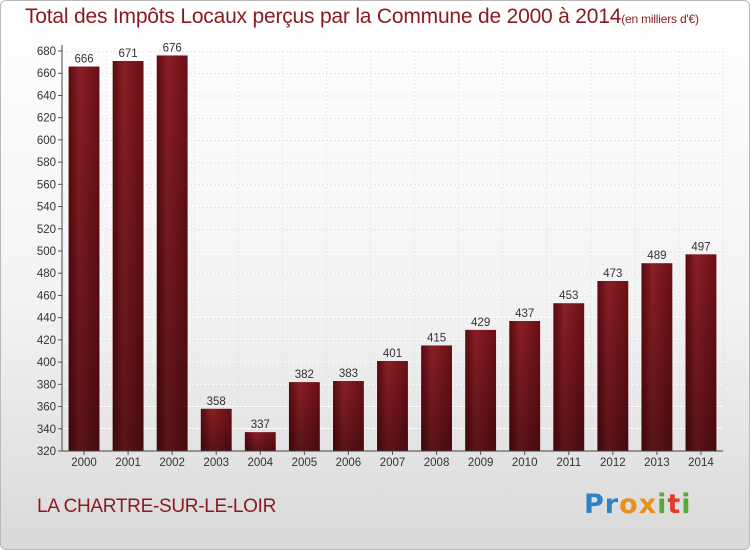  Describe the element at coordinates (700, 247) in the screenshot. I see `bar-value-label: 497` at that location.